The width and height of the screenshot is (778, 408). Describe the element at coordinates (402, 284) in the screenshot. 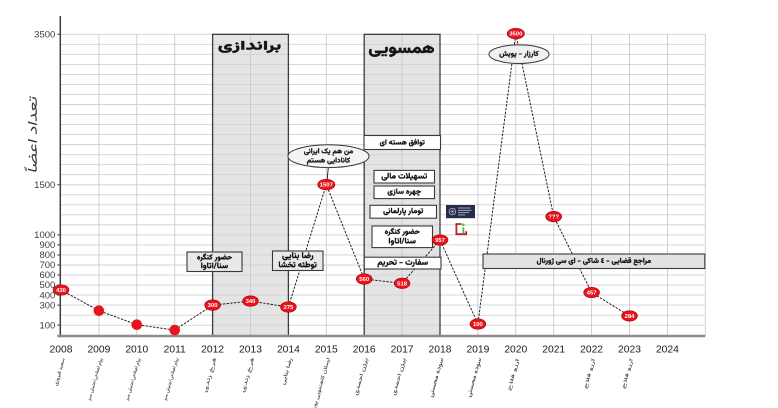

I see `svg-text: 518` at that location.